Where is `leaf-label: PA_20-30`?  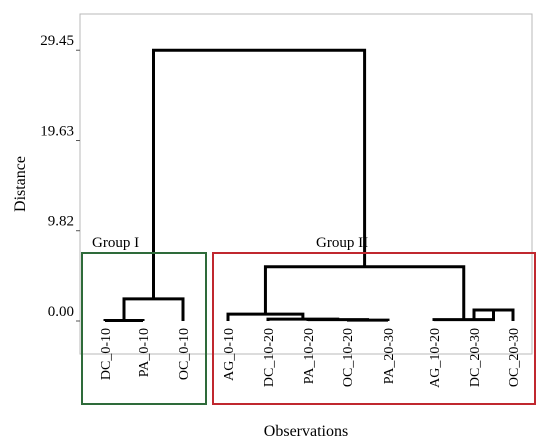 leaf-label: PA_20-30 is located at coordinates (389, 356).